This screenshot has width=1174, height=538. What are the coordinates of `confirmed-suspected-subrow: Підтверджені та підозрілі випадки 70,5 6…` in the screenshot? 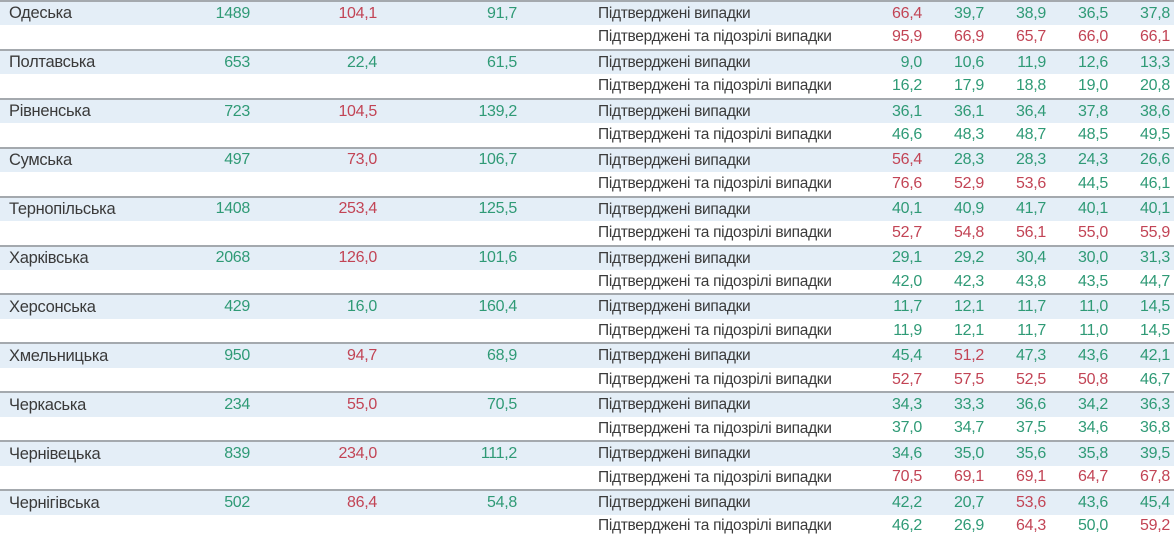 It's located at (587, 477).